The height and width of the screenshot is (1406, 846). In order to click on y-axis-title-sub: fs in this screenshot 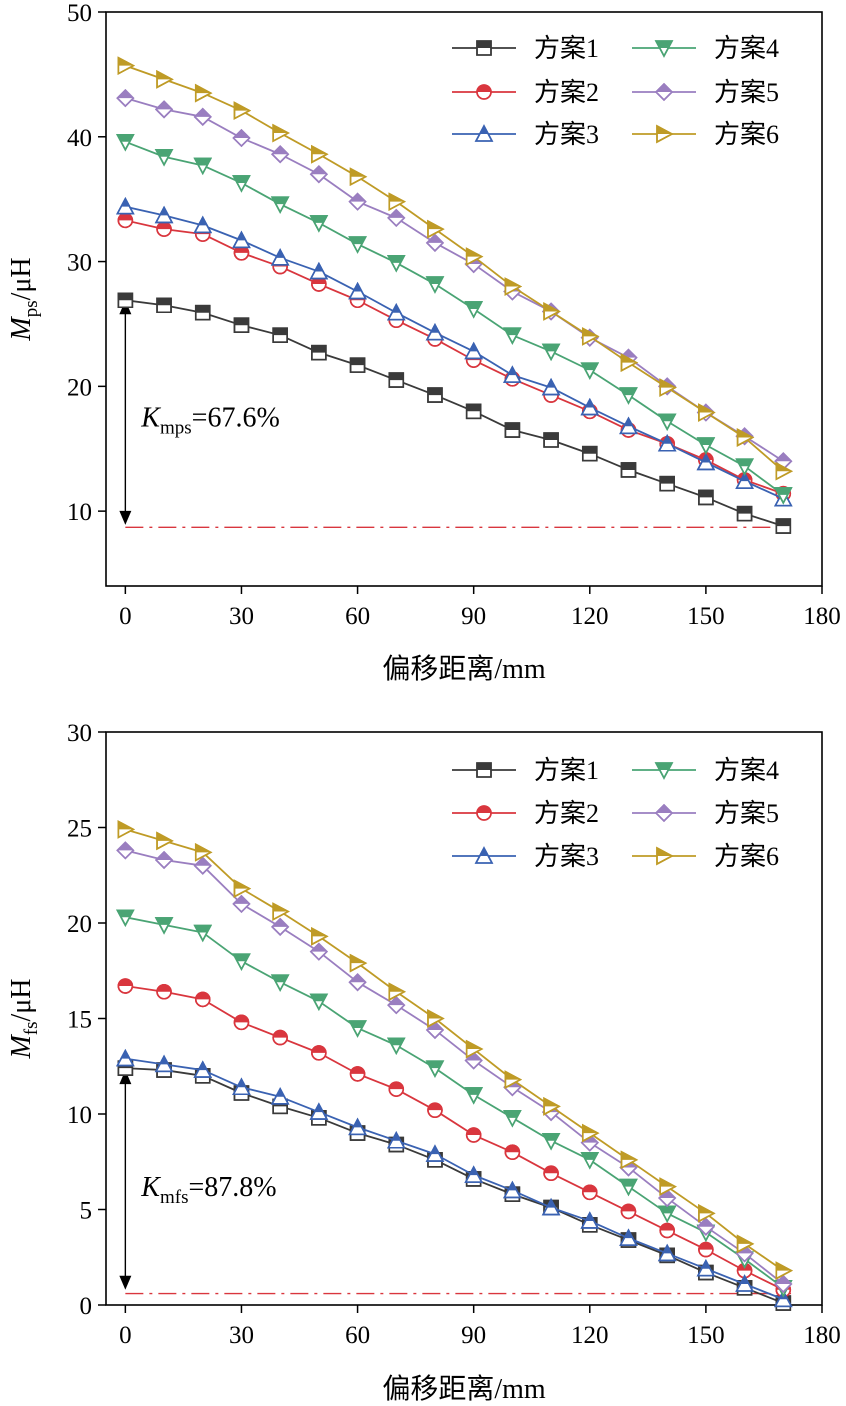, I will do `click(31, 1028)`.